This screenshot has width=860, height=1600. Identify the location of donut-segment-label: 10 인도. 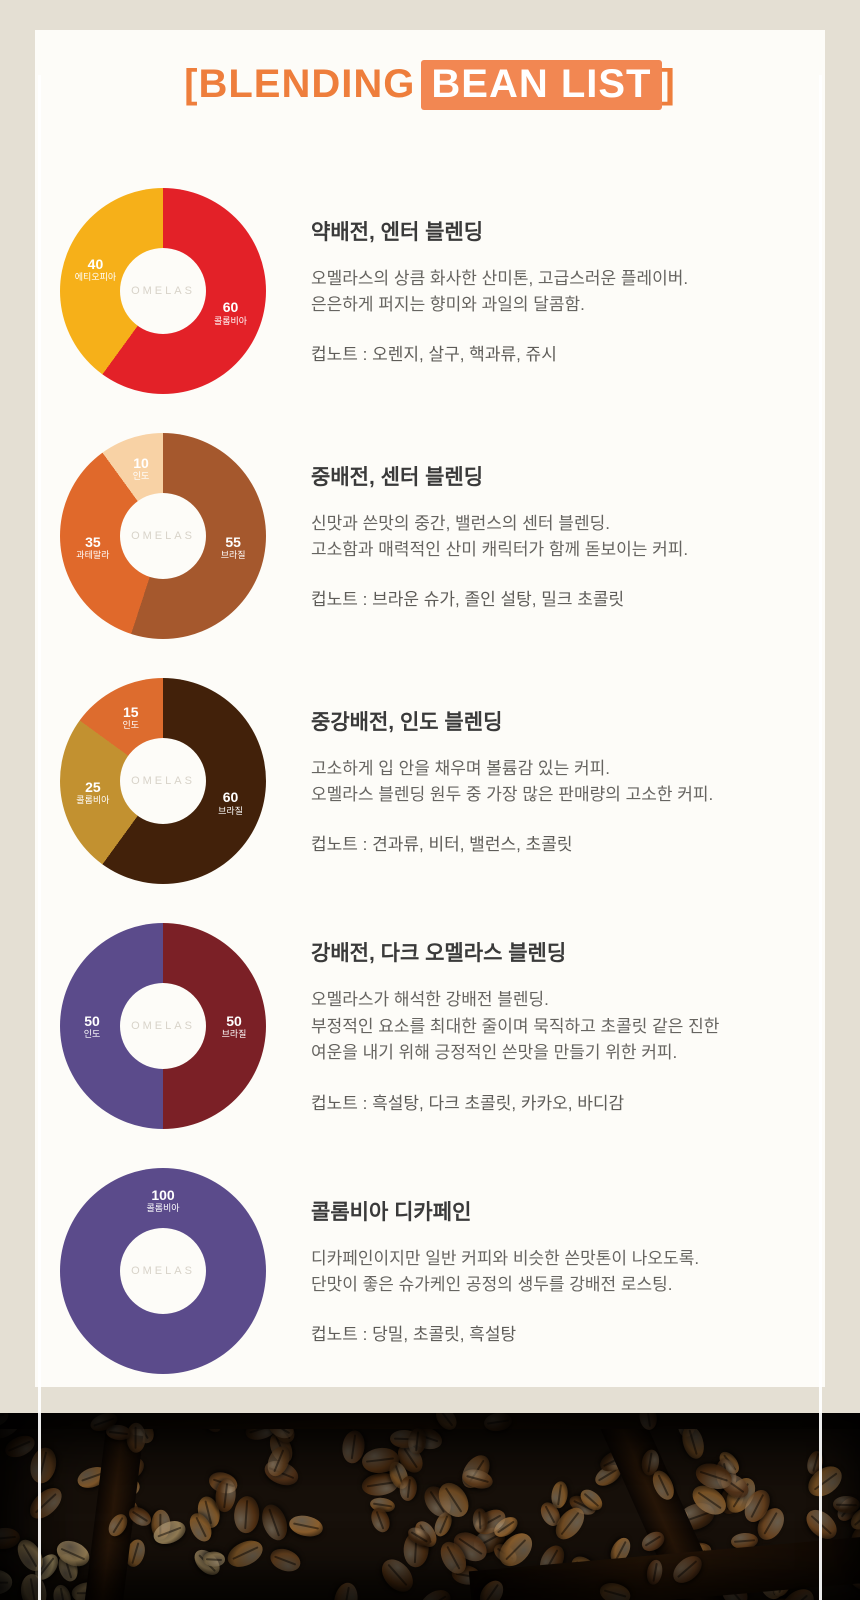
(141, 468).